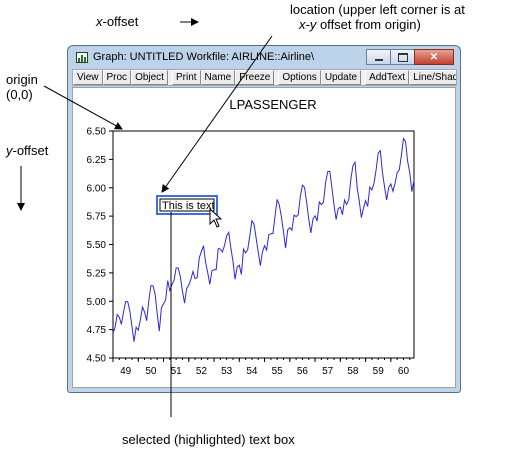 This screenshot has width=530, height=454. Describe the element at coordinates (341, 77) in the screenshot. I see `toolbar-button-update: Update` at that location.